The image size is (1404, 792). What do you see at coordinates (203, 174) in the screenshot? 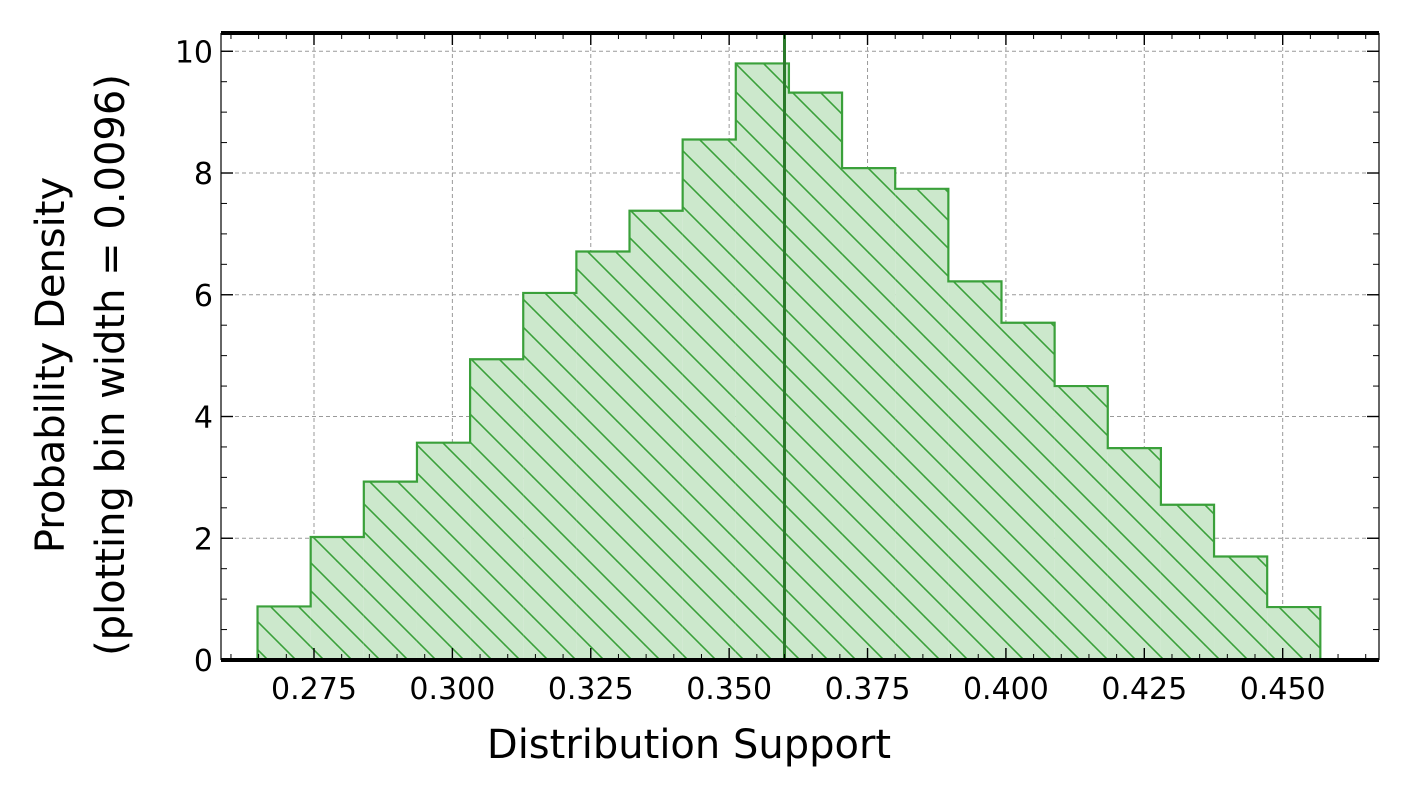
I see `y-tick-label-4: 8` at bounding box center [203, 174].